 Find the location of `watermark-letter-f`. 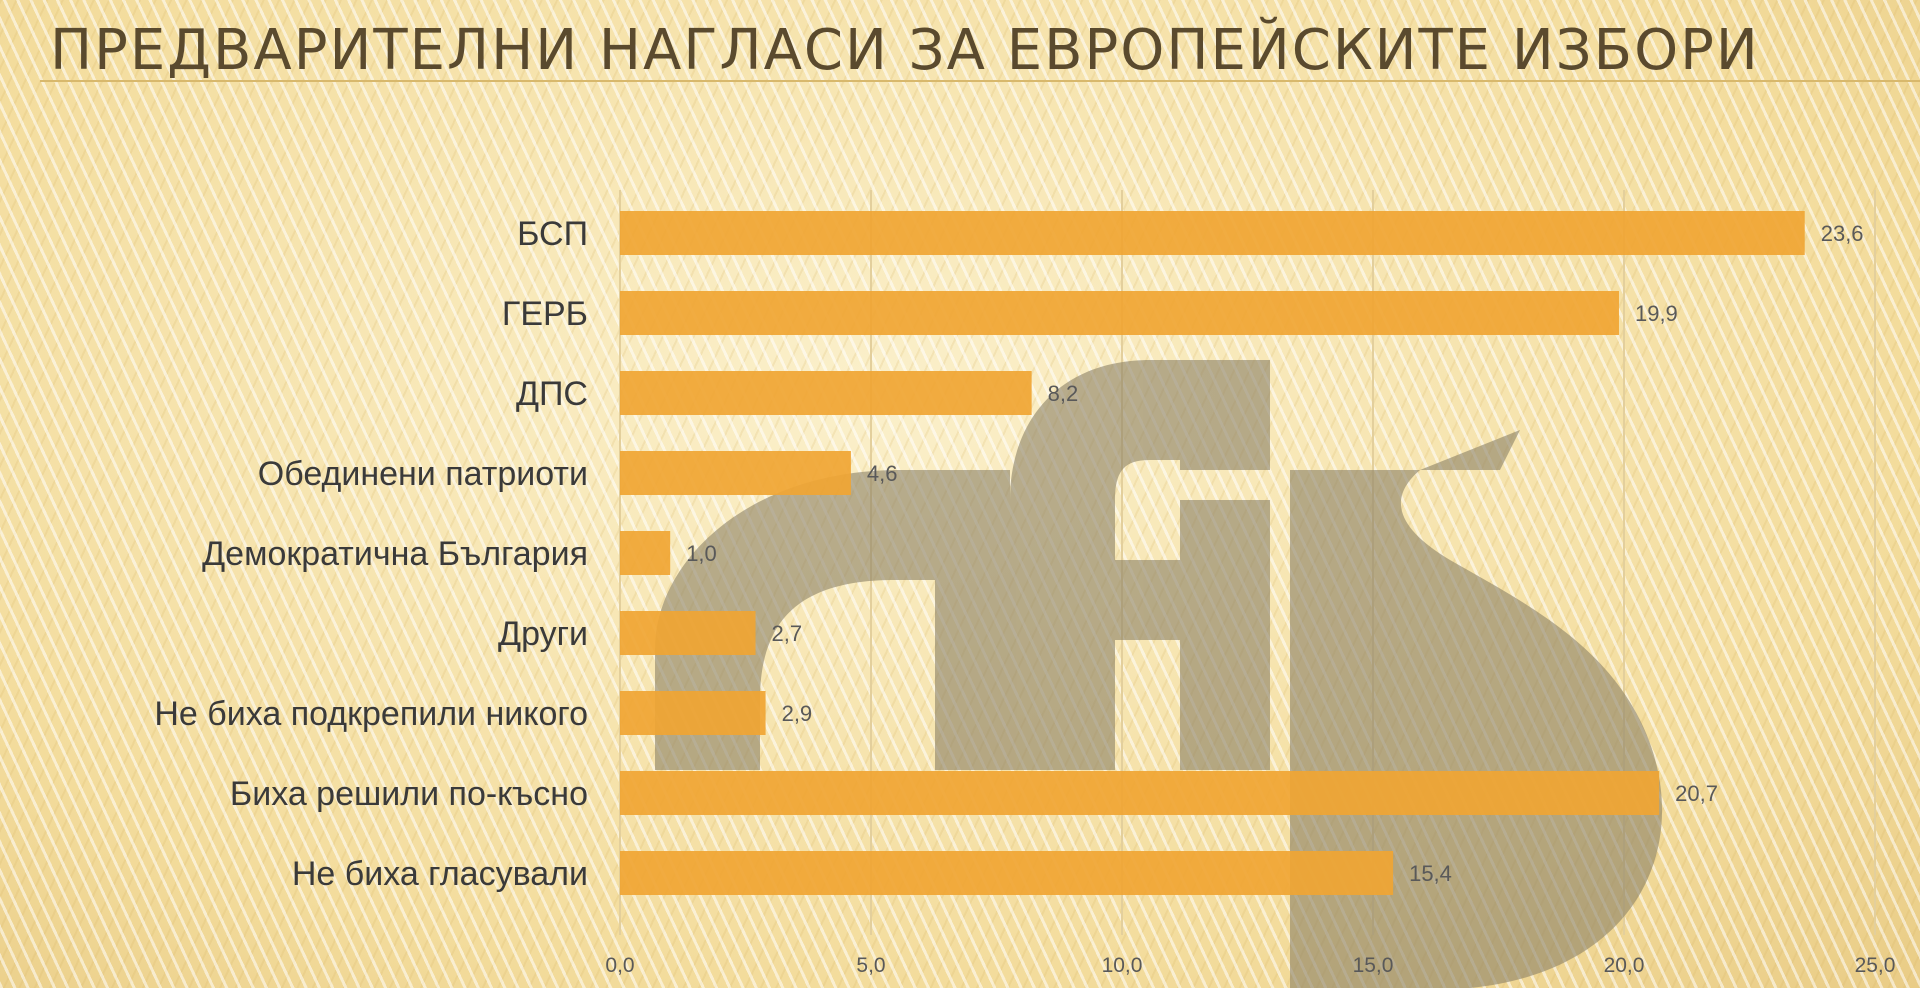

watermark-letter-f is located at coordinates (1095, 565).